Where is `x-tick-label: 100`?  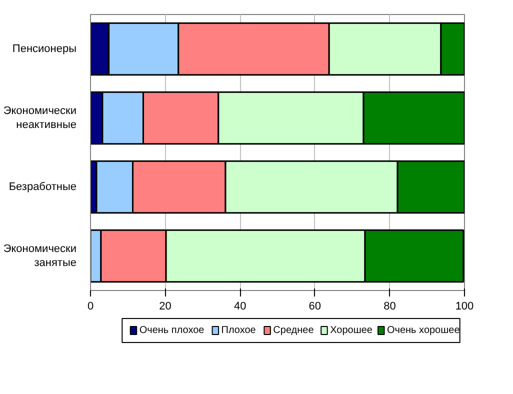 x-tick-label: 100 is located at coordinates (464, 306).